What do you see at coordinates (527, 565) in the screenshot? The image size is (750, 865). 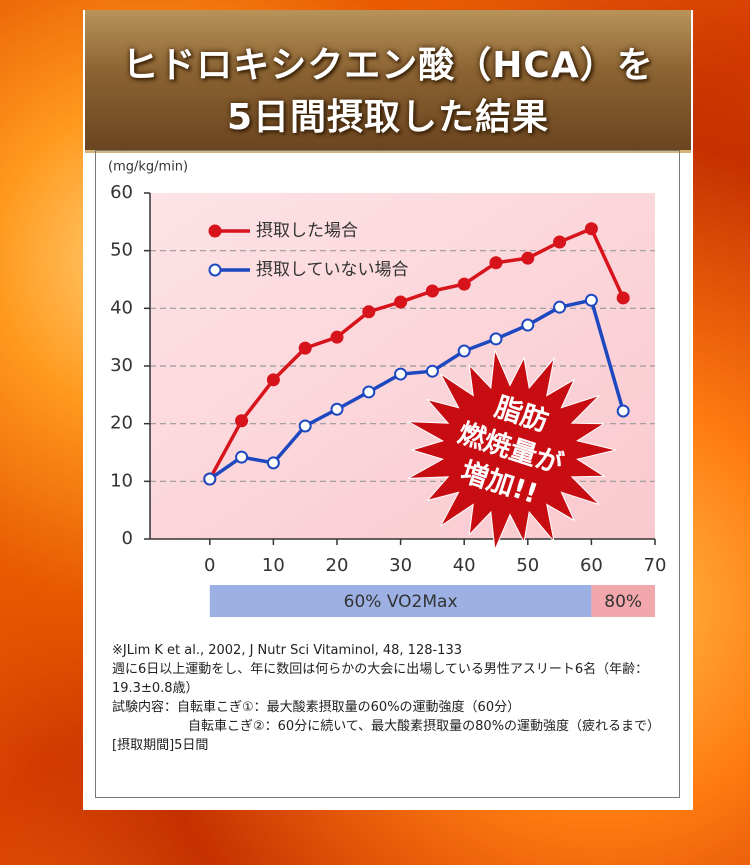 I see `x-tick-label: 50` at bounding box center [527, 565].